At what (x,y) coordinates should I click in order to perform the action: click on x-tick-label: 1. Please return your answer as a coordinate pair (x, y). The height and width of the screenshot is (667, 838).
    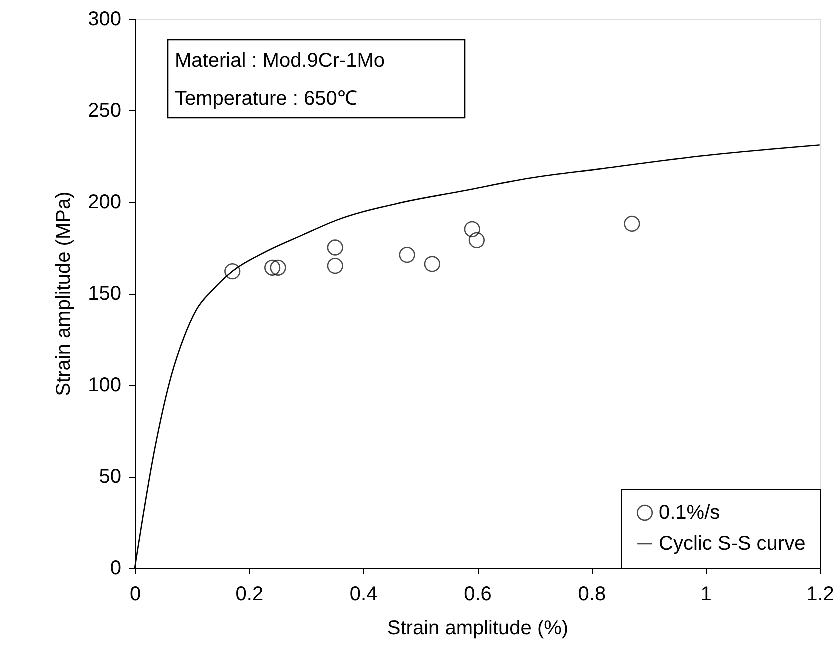
    Looking at the image, I should click on (706, 595).